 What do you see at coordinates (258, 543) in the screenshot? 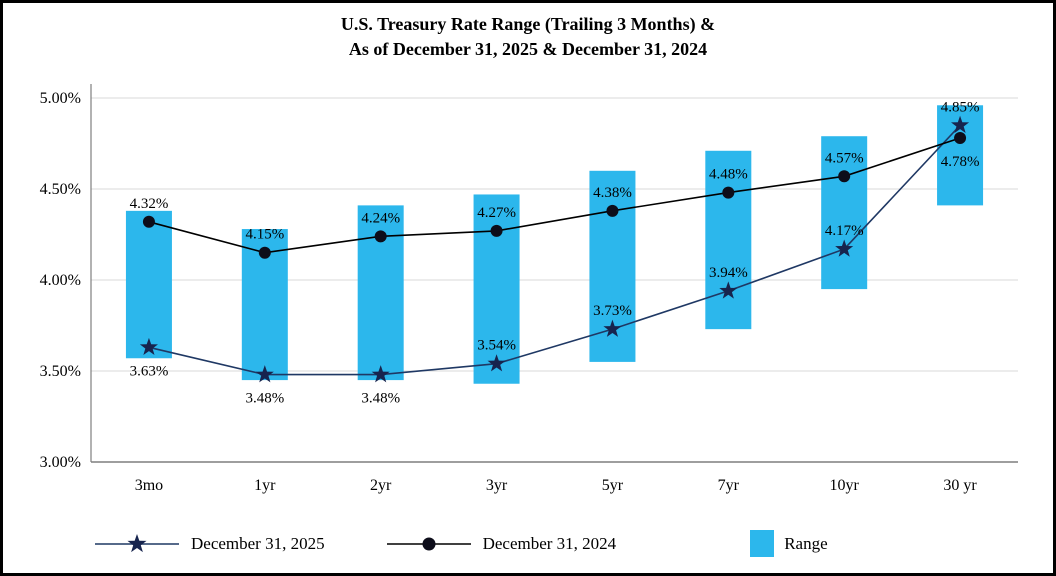
I see `legend-label-dec-31-2025: December 31, 2025` at bounding box center [258, 543].